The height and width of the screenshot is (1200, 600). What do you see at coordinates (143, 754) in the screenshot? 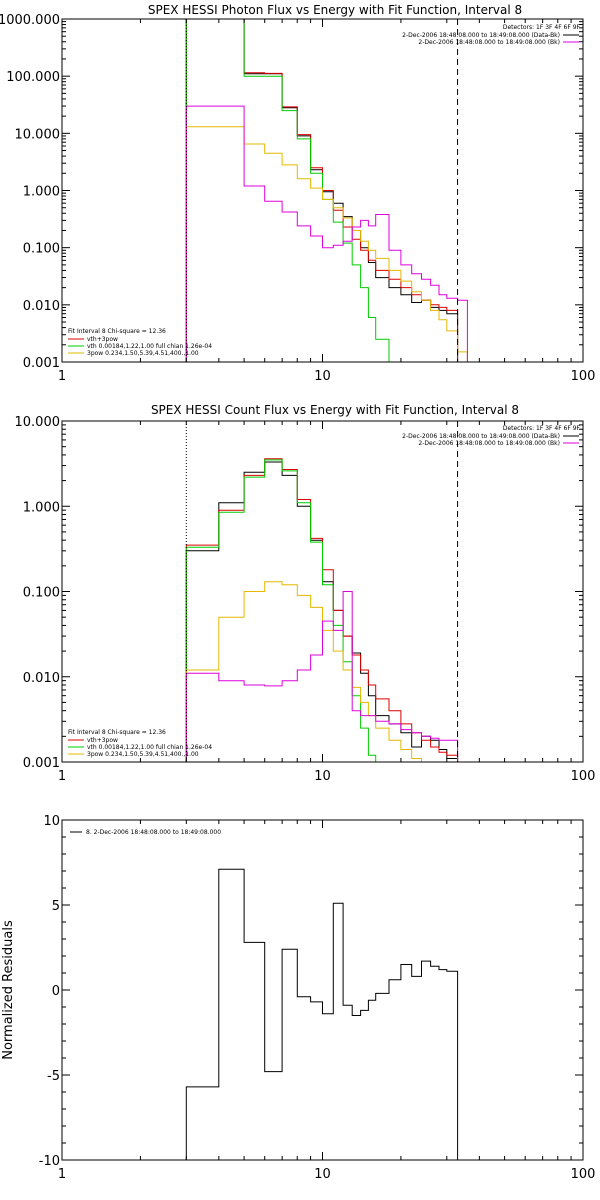
I see `count-flux-legend-3pow-label: 3pow 0.234,1.50,5.39,4.51,400.,1.00` at bounding box center [143, 754].